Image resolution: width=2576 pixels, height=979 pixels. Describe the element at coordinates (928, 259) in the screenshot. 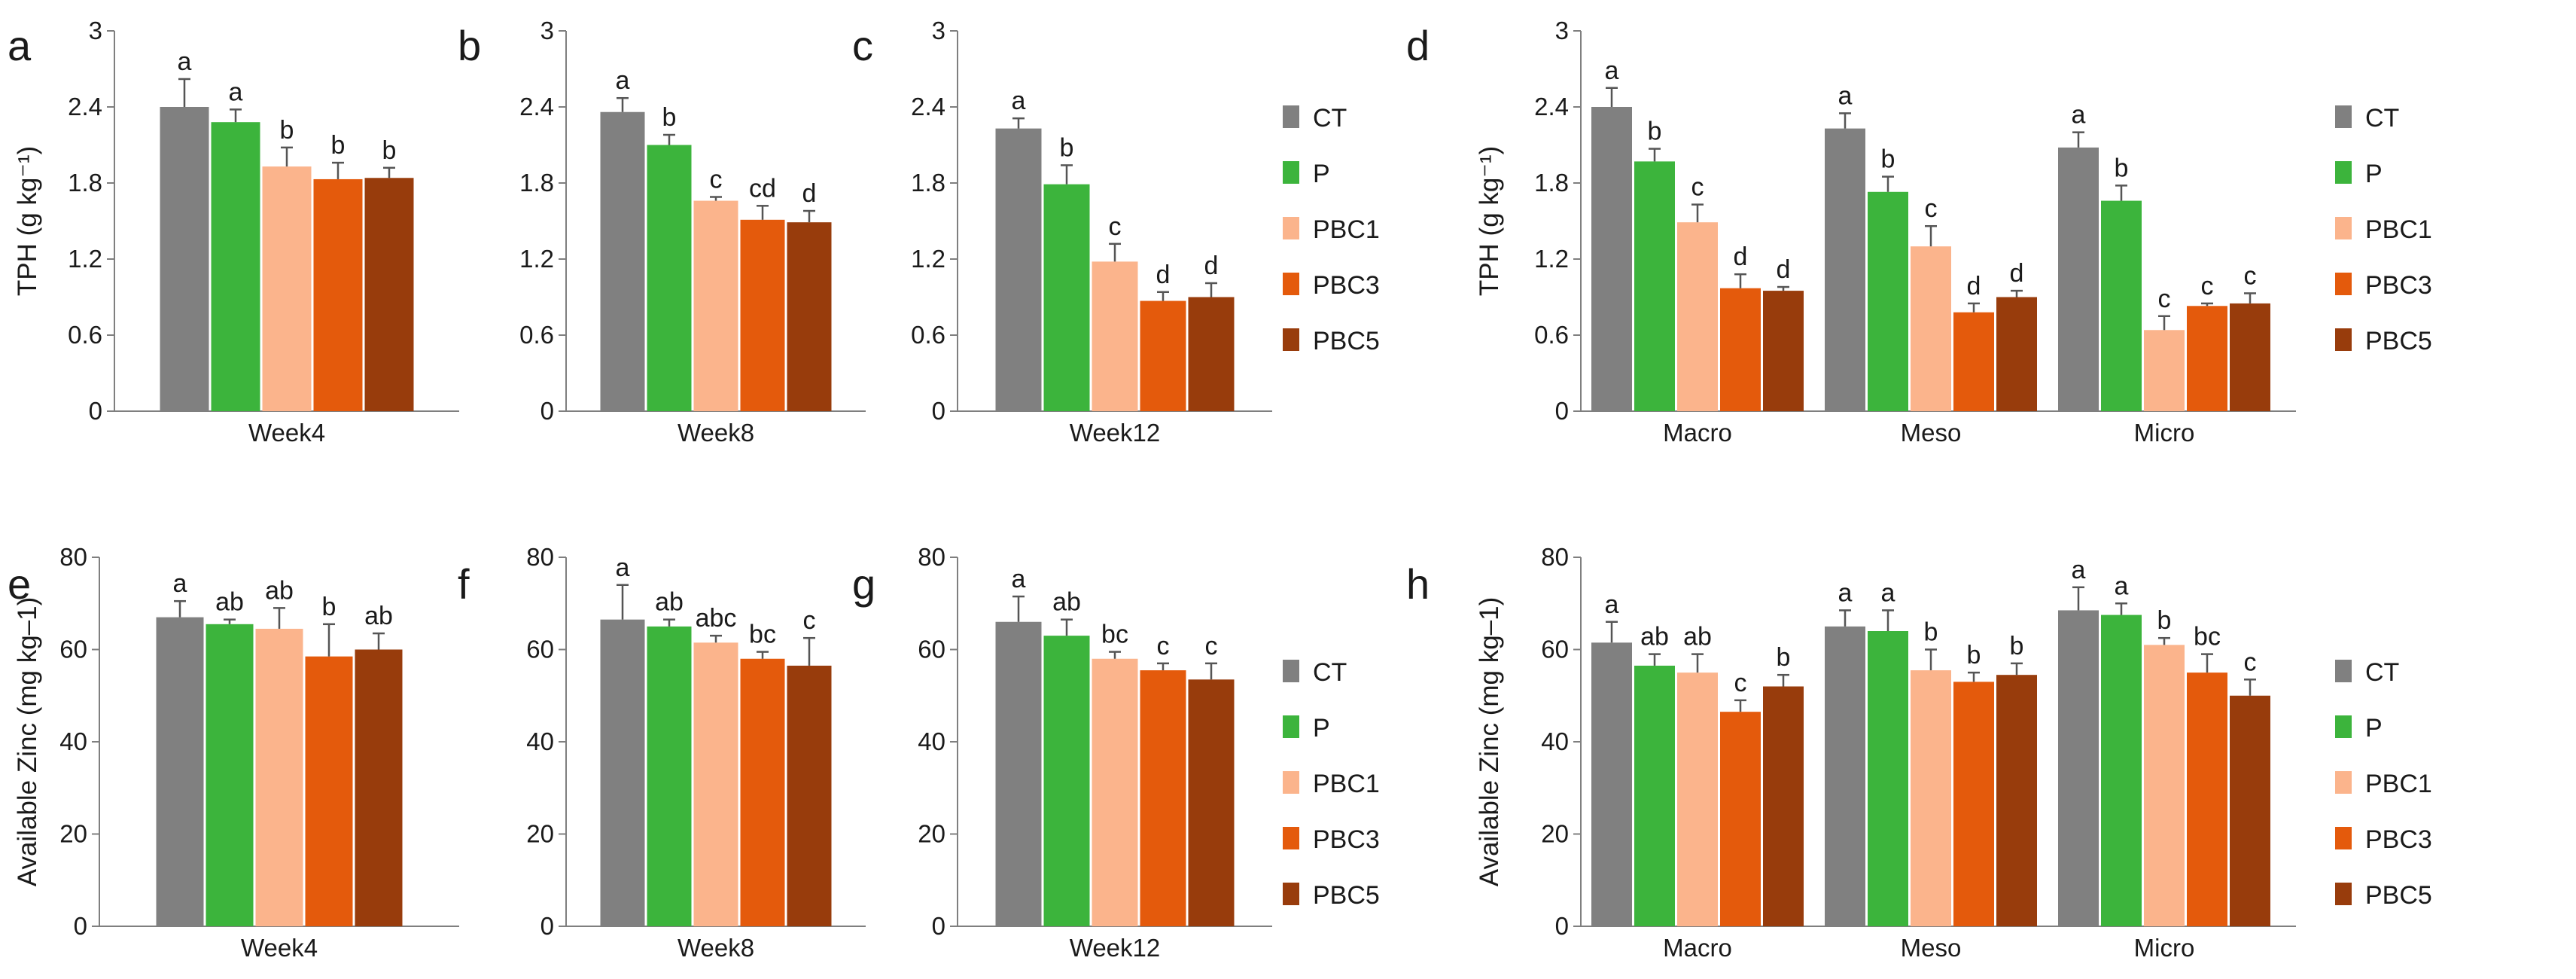

I see `y-tick-label: 1.2` at that location.